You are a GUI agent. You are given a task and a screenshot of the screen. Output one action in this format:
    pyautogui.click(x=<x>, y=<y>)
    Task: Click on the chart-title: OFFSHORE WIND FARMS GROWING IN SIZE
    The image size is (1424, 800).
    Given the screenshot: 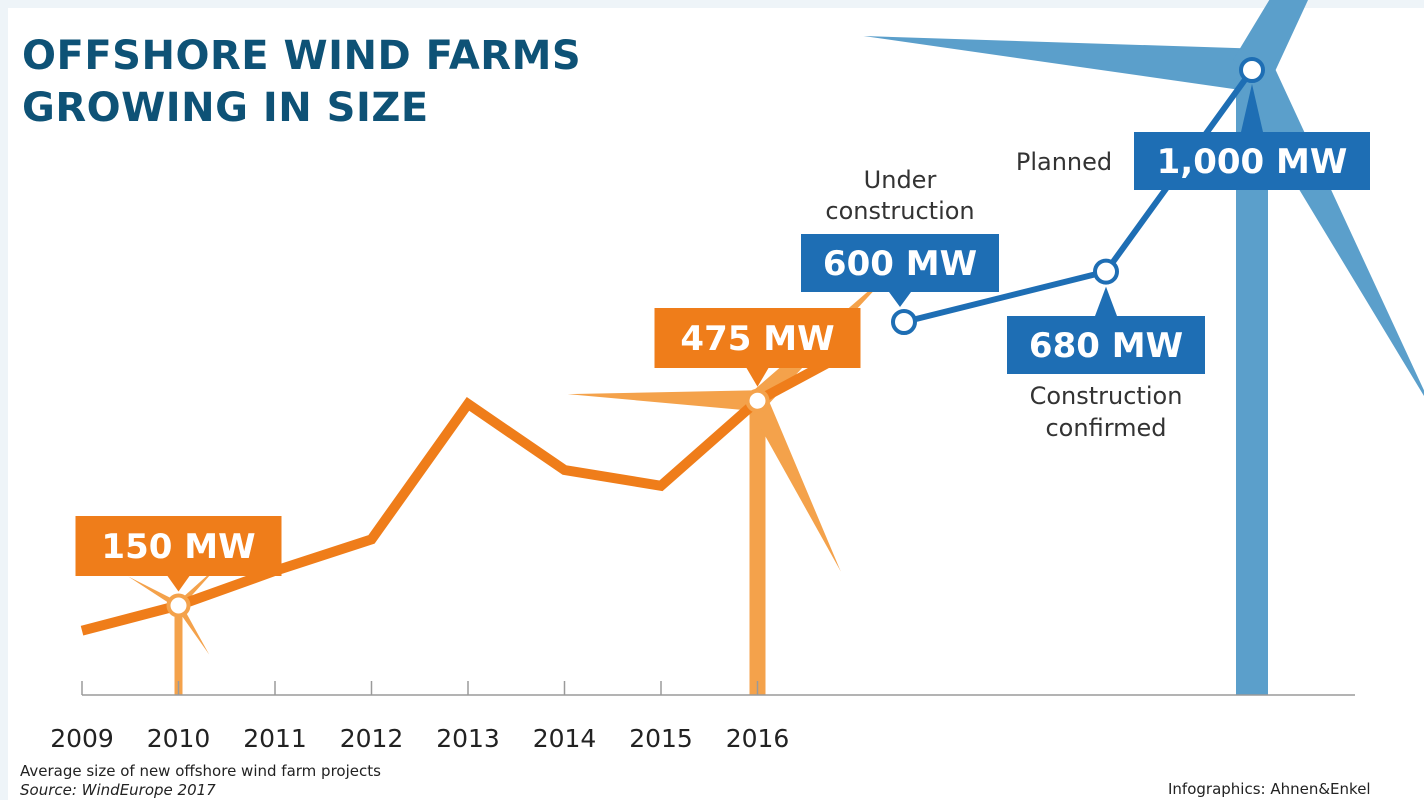 What is the action you would take?
    pyautogui.click(x=301, y=82)
    